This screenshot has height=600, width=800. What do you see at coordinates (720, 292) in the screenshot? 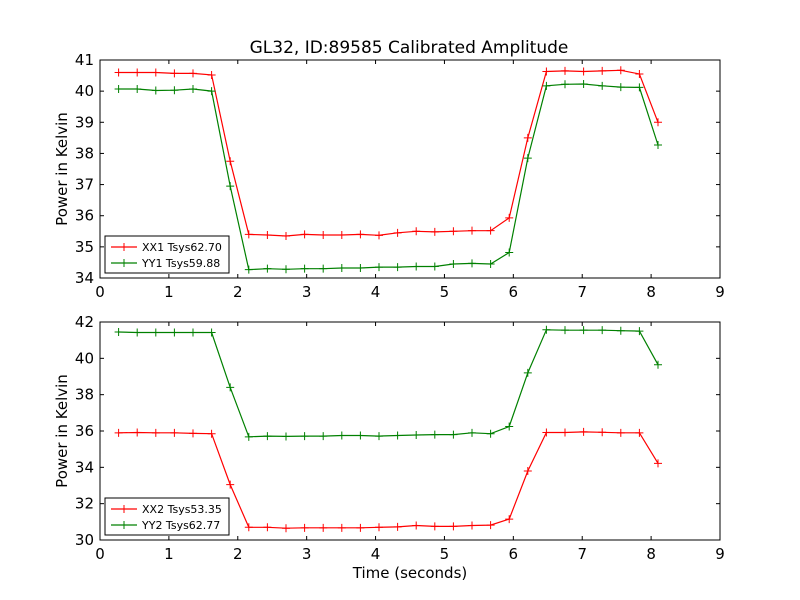
I see `x-tick-label: 9` at bounding box center [720, 292].